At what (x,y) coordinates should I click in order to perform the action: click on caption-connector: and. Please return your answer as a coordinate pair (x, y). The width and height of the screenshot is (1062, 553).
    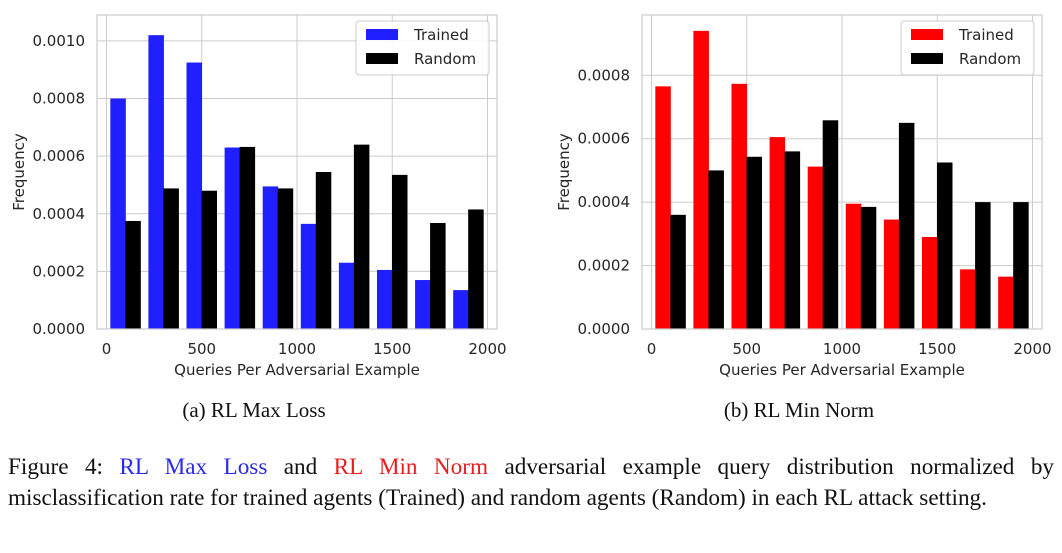
    Looking at the image, I should click on (300, 467).